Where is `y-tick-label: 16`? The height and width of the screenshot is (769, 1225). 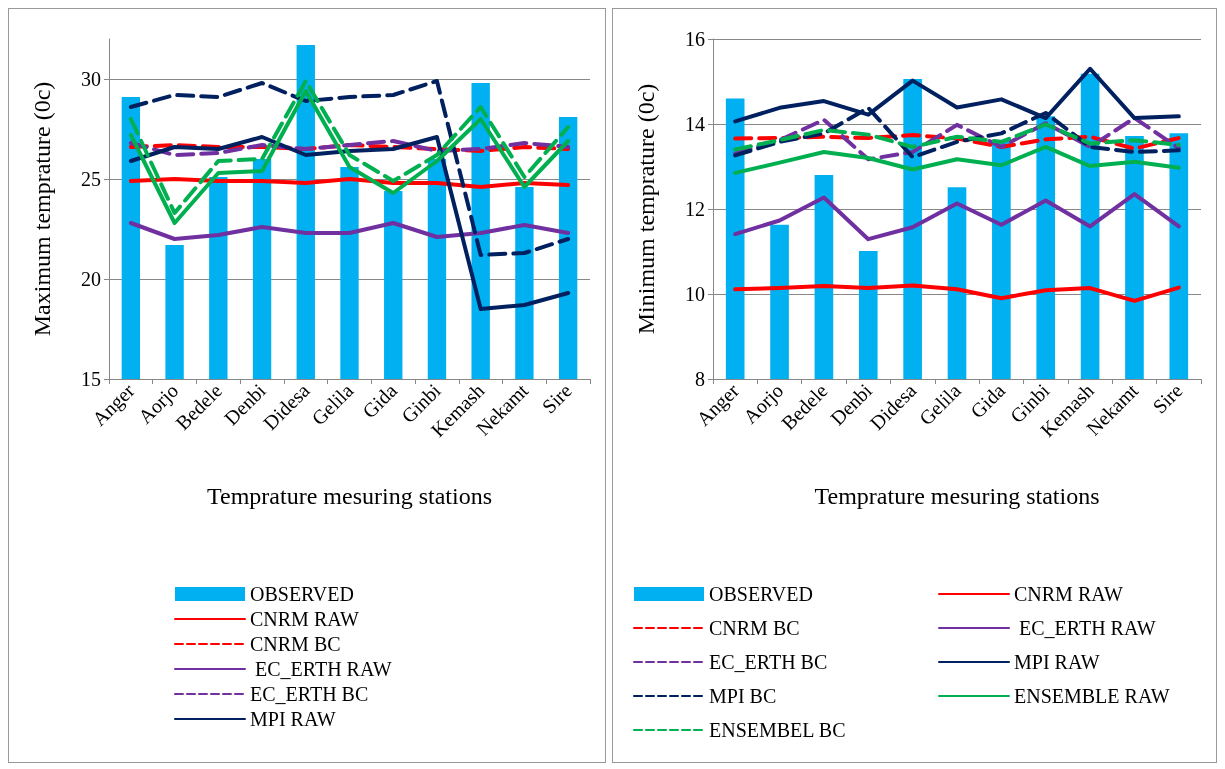 y-tick-label: 16 is located at coordinates (695, 39).